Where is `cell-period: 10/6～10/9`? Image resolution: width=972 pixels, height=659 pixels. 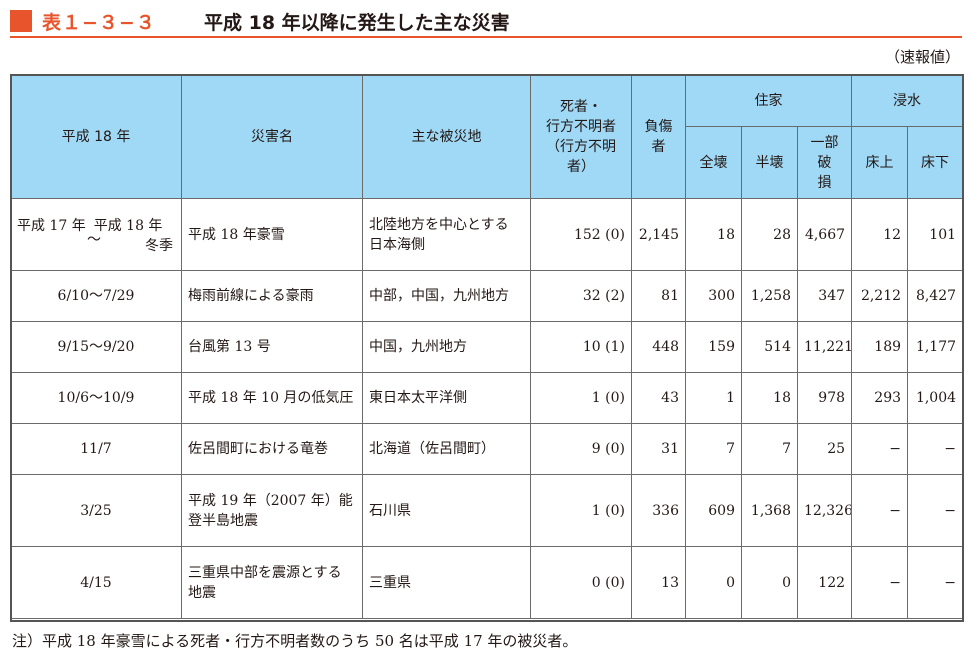
cell-period: 10/6～10/9 is located at coordinates (96, 398).